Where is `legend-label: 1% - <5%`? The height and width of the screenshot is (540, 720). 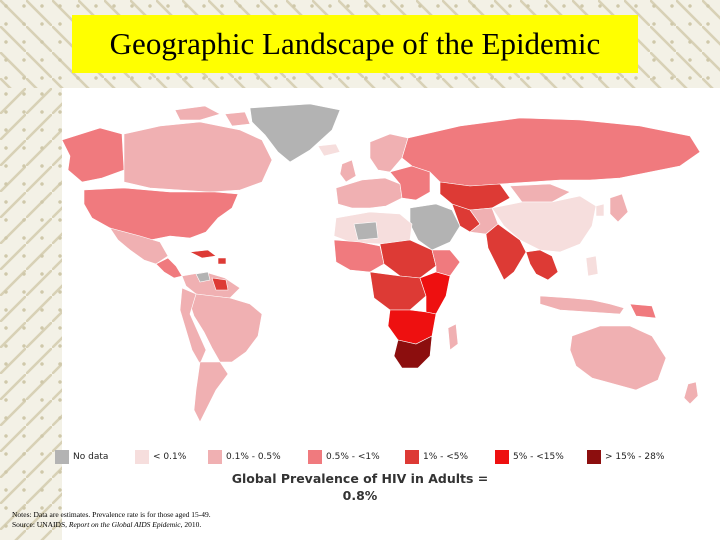
legend-label: 1% - <5% is located at coordinates (446, 457).